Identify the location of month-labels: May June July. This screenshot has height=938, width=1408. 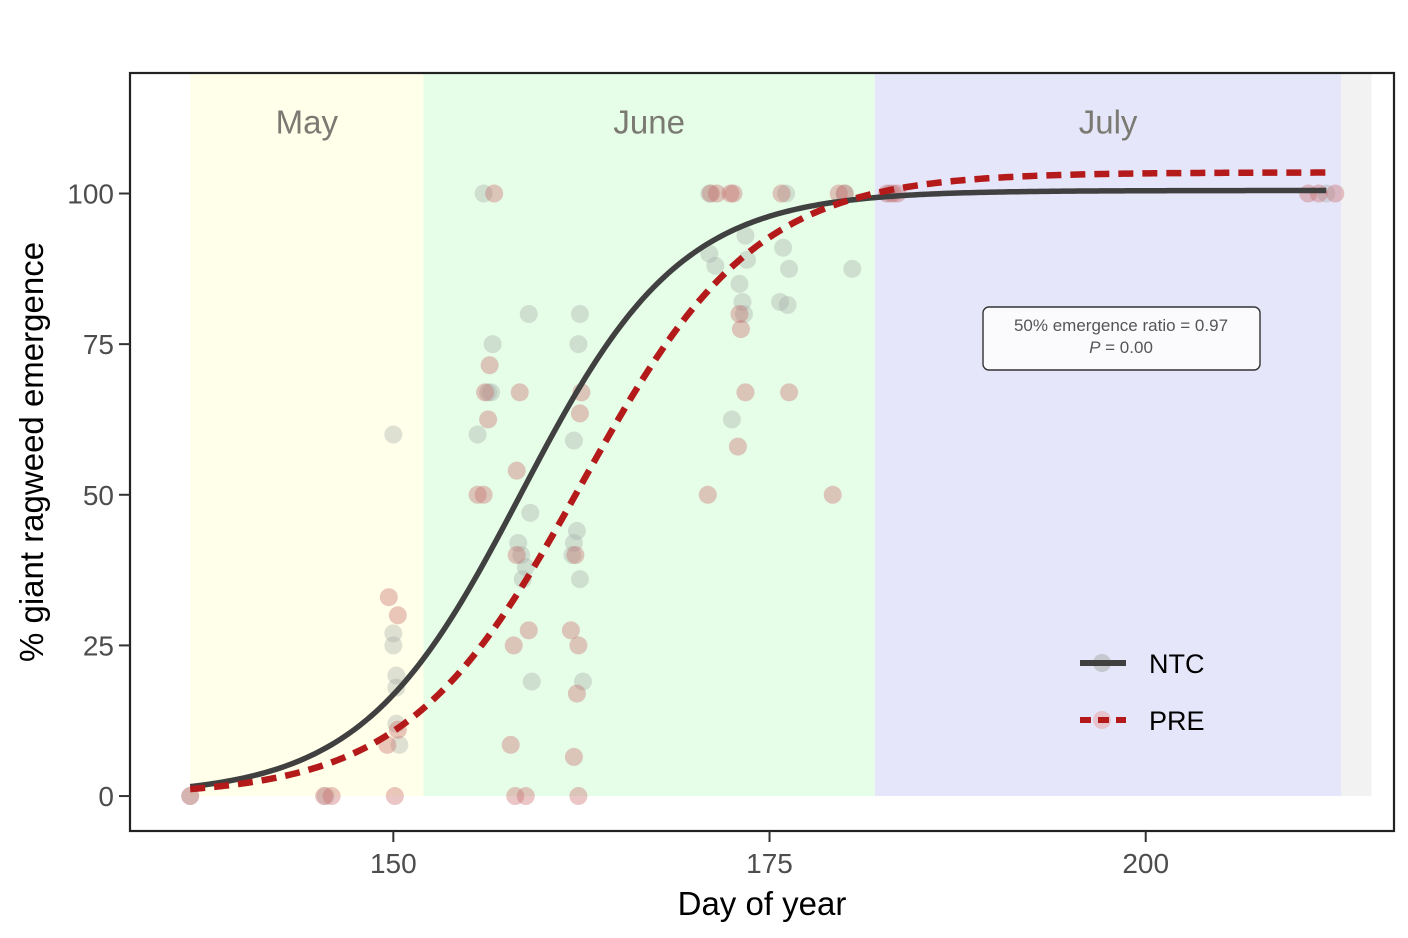
(707, 121).